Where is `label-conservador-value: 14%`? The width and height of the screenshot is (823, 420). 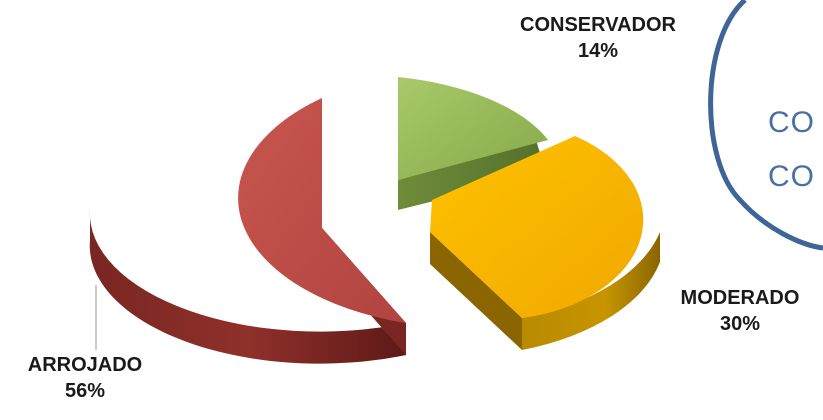 label-conservador-value: 14% is located at coordinates (598, 51).